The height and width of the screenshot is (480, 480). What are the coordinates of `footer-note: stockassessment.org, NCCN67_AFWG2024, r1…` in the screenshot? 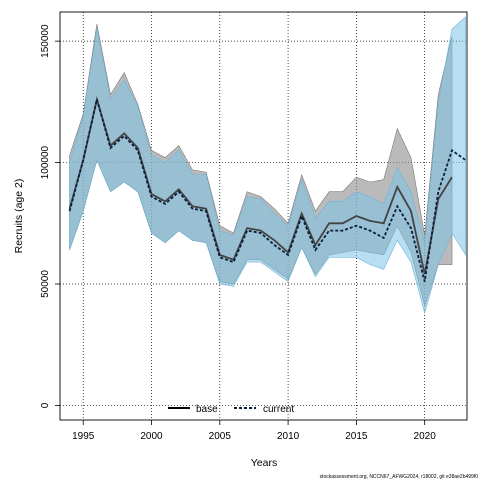 It's located at (399, 477).